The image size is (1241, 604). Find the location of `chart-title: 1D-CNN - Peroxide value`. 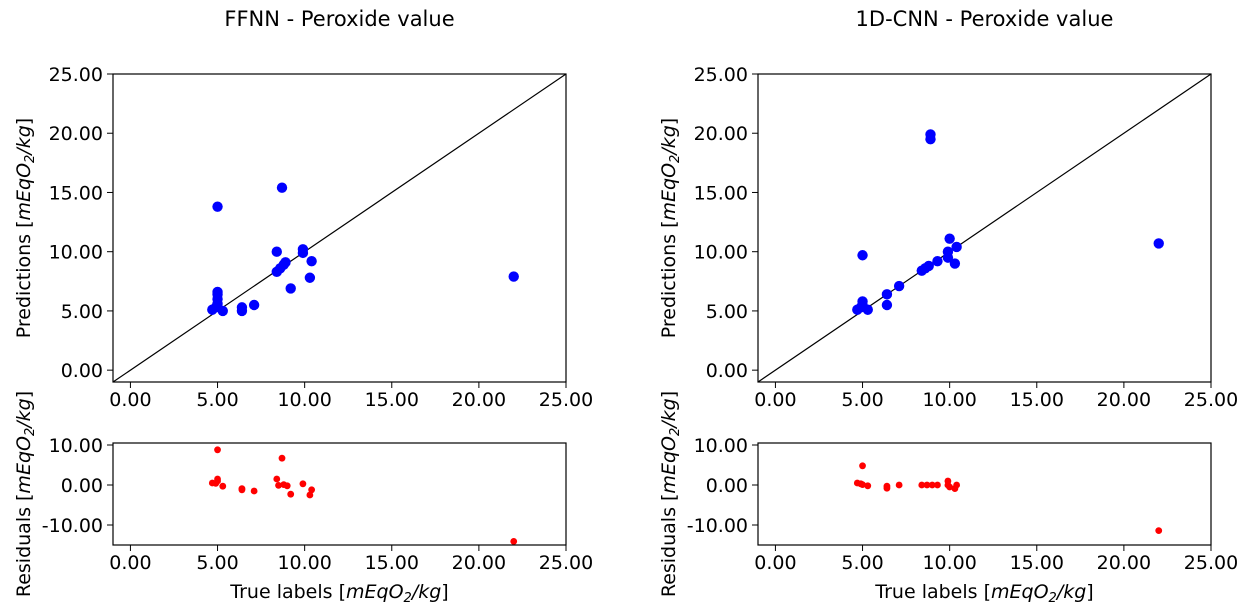

chart-title: 1D-CNN - Peroxide value is located at coordinates (985, 19).